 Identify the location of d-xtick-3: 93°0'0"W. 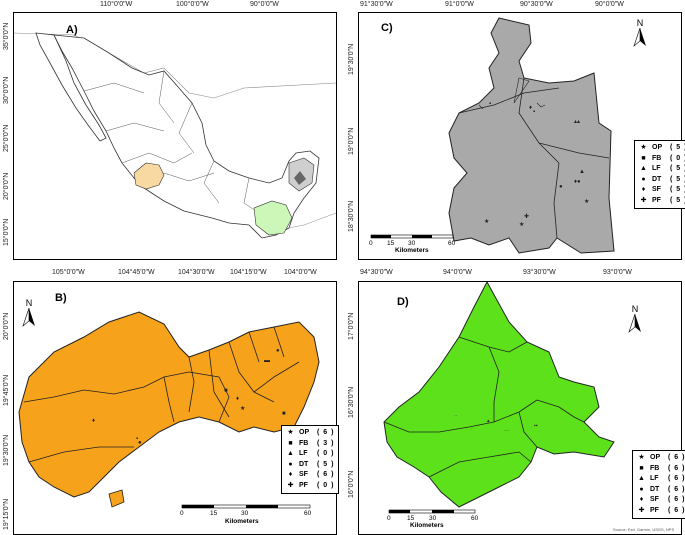
(617, 272).